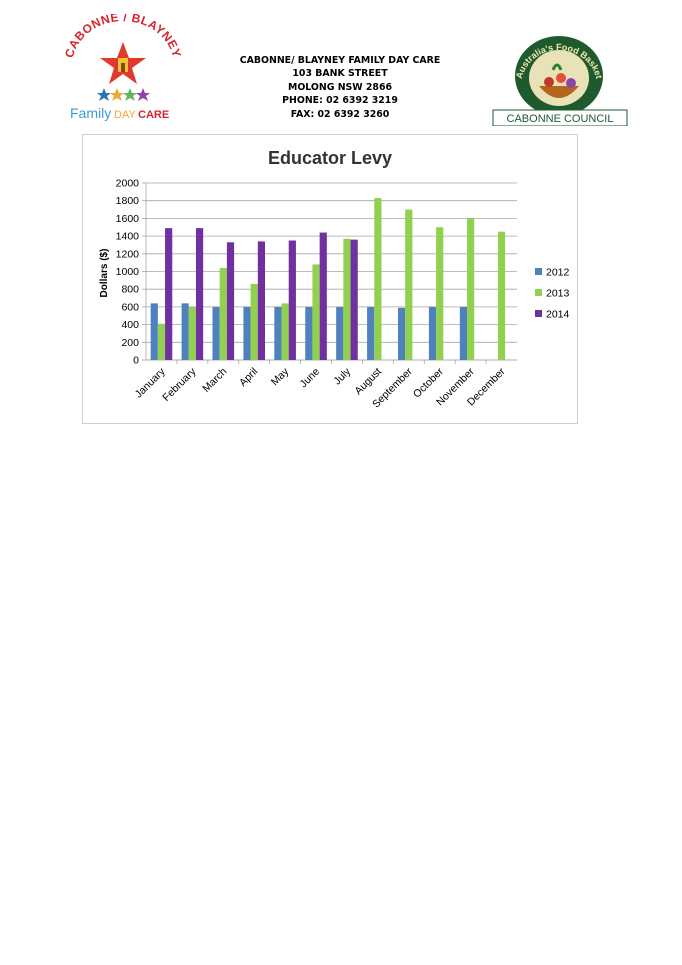  I want to click on y-tick-label: 400, so click(130, 325).